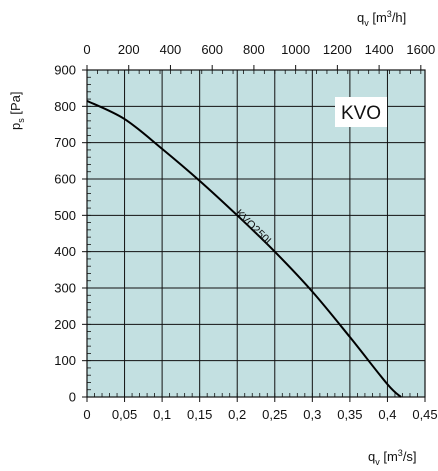 Image resolution: width=438 pixels, height=471 pixels. I want to click on y-tick-labels: 0 100 200 300 400 500 600 700 800 900, so click(65, 234).